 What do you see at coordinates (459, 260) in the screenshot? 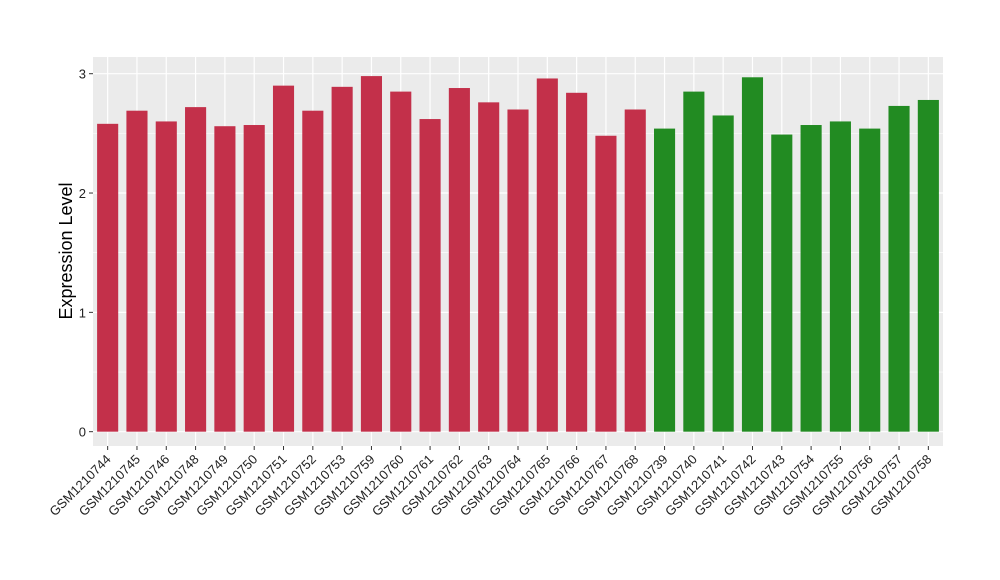
I see `bar-GSM1210762` at bounding box center [459, 260].